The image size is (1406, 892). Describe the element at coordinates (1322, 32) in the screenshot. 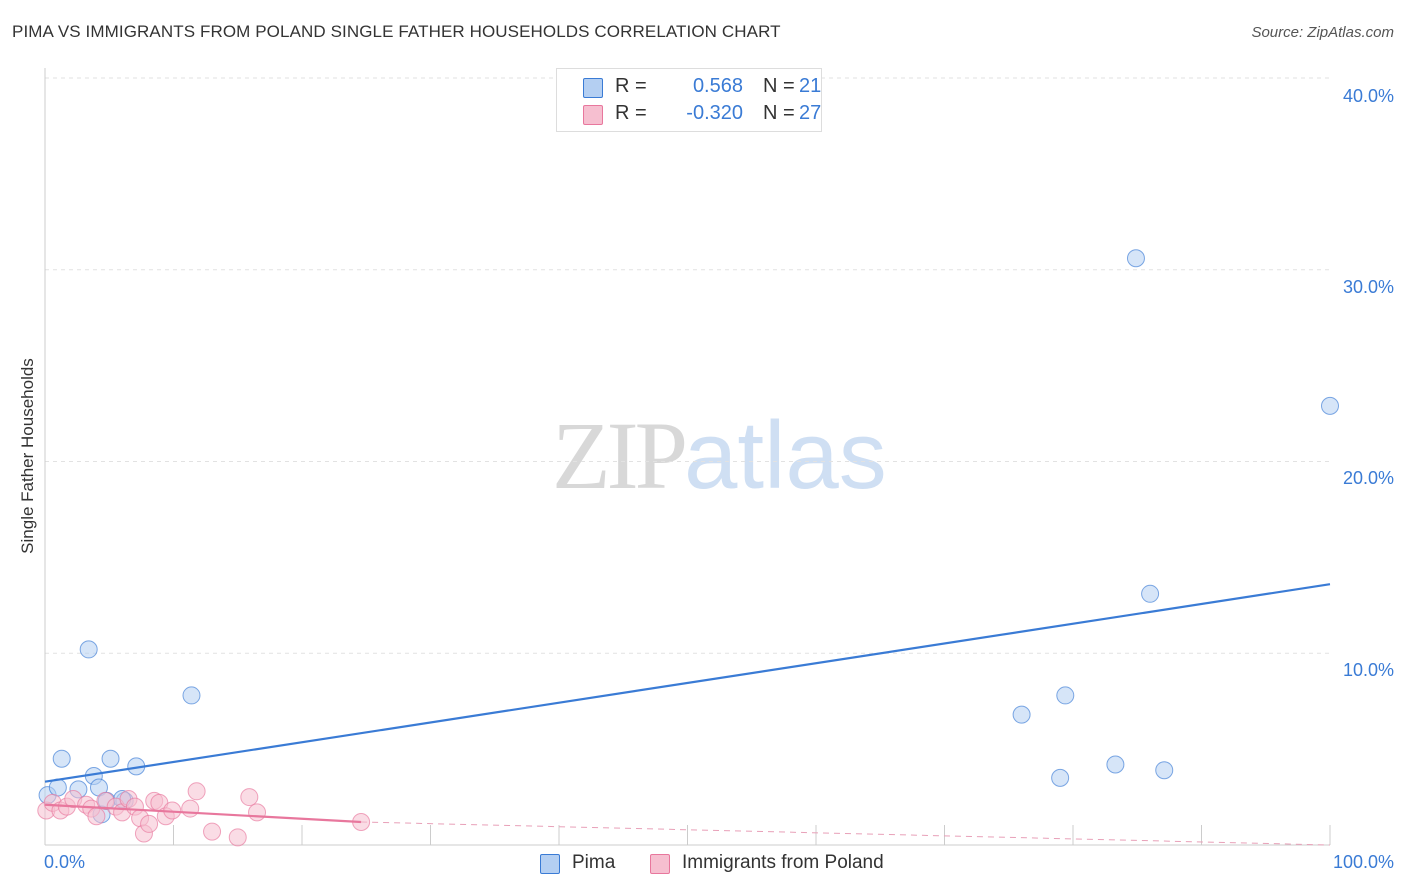

I see `source-credit: Source: ZipAtlas.com` at that location.